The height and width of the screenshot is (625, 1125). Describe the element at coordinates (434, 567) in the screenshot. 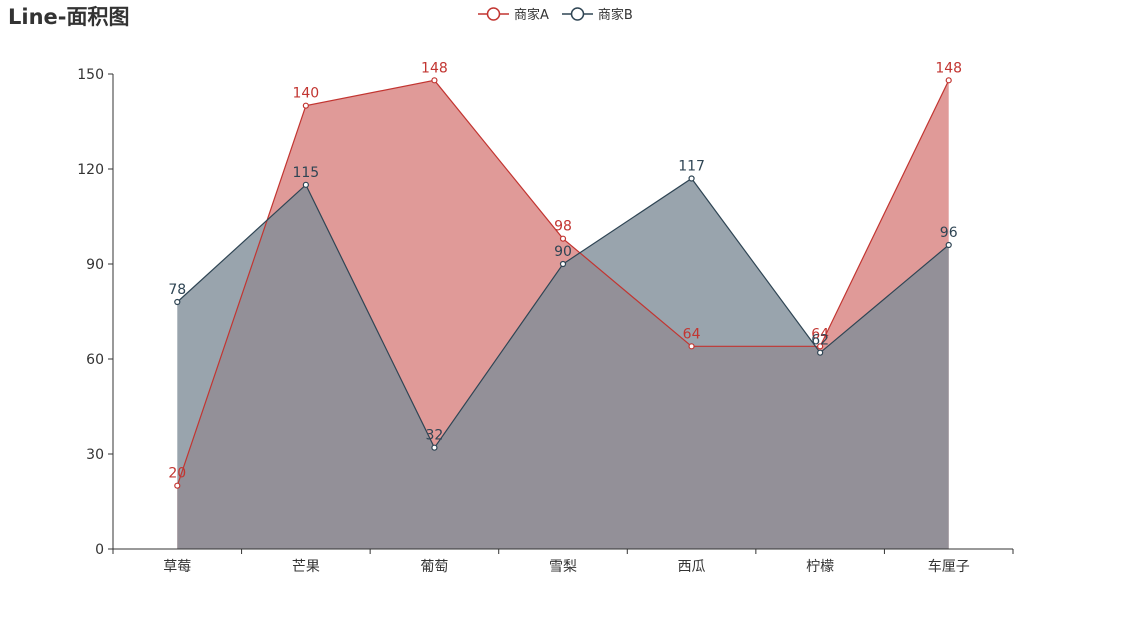

I see `x-tick-label-2: 葡萄` at that location.